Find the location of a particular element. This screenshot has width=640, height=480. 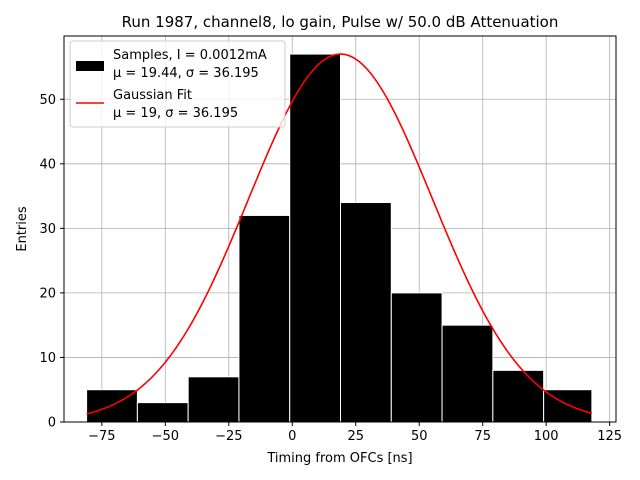

y-tick-label: 10 is located at coordinates (47, 358).